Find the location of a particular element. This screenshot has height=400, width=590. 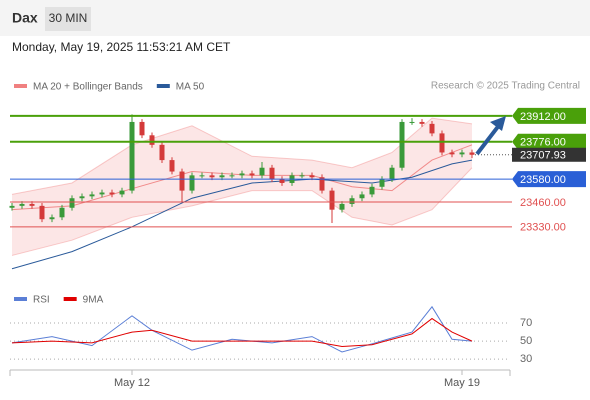

level-label: 23776.00 is located at coordinates (543, 143).